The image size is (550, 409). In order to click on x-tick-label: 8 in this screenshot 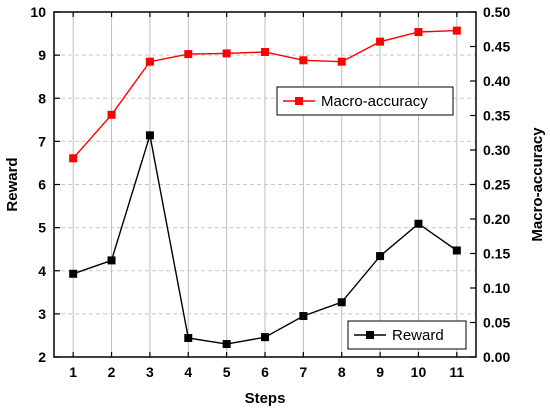, I will do `click(342, 372)`.